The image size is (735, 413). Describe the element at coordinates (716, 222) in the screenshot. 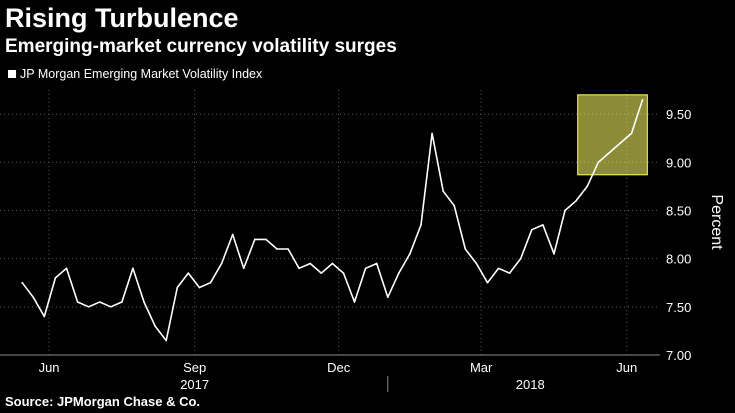

I see `y-axis-title: Percent` at that location.